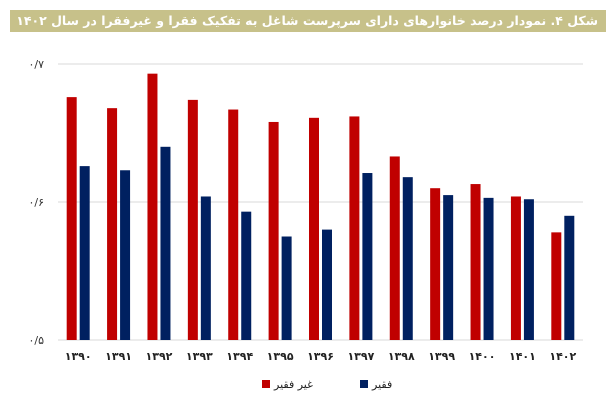 Image resolution: width=616 pixels, height=407 pixels. I want to click on x-tick-label: ۱۳۹۷, so click(360, 356).